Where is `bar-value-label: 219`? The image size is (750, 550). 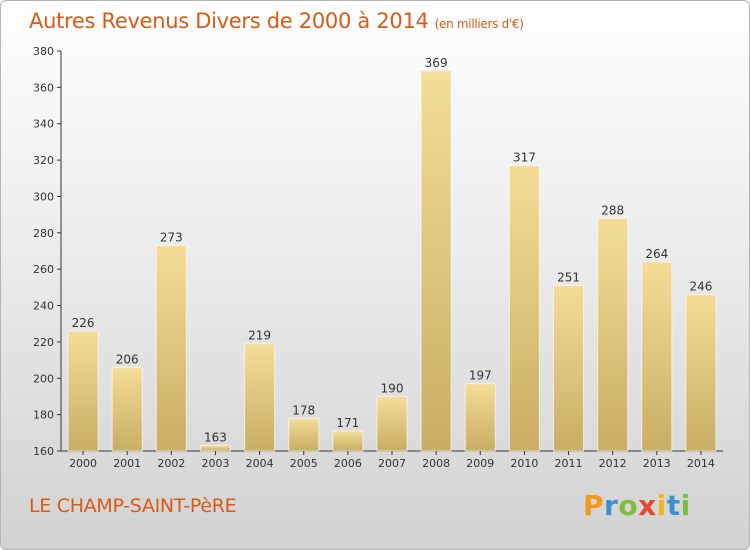
bar-value-label: 219 is located at coordinates (259, 336).